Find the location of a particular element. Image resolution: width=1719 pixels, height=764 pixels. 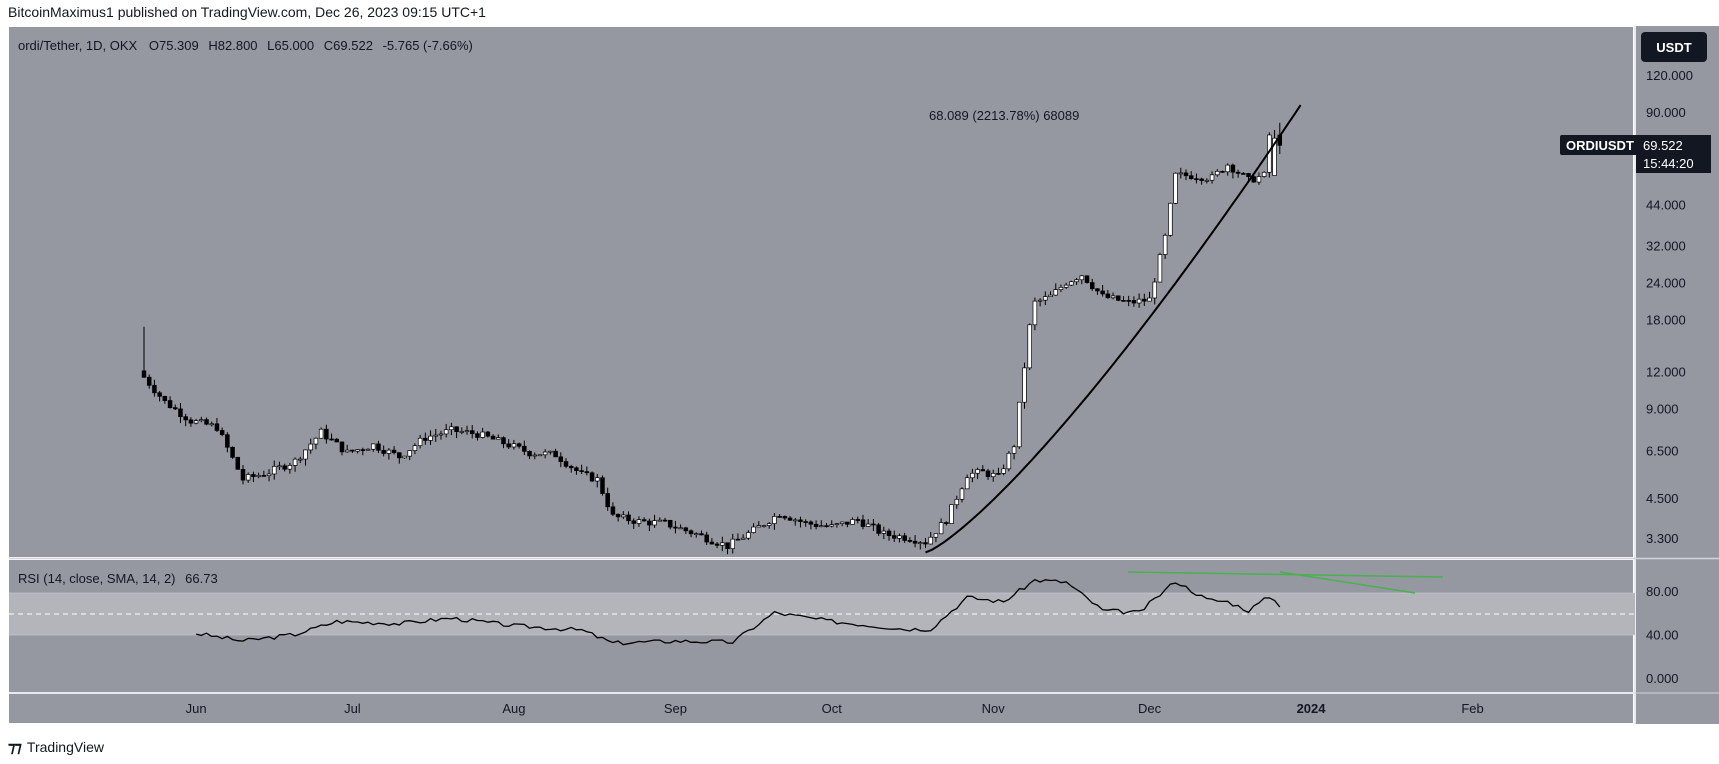

rsi-line is located at coordinates (738, 612).